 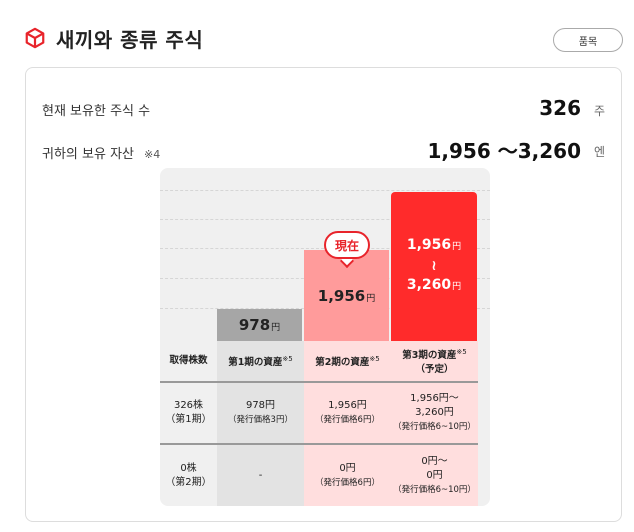 I want to click on bar-label: 978円, so click(x=259, y=325).